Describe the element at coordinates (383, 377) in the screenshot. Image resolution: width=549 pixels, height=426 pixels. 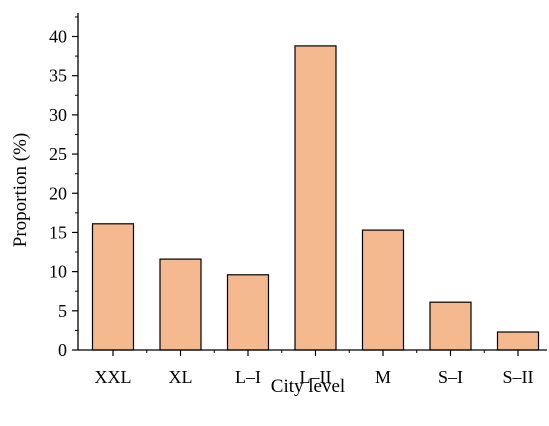
I see `x-tick-label: M` at that location.